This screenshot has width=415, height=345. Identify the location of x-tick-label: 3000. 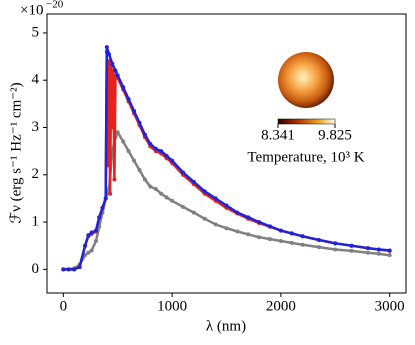
(390, 306).